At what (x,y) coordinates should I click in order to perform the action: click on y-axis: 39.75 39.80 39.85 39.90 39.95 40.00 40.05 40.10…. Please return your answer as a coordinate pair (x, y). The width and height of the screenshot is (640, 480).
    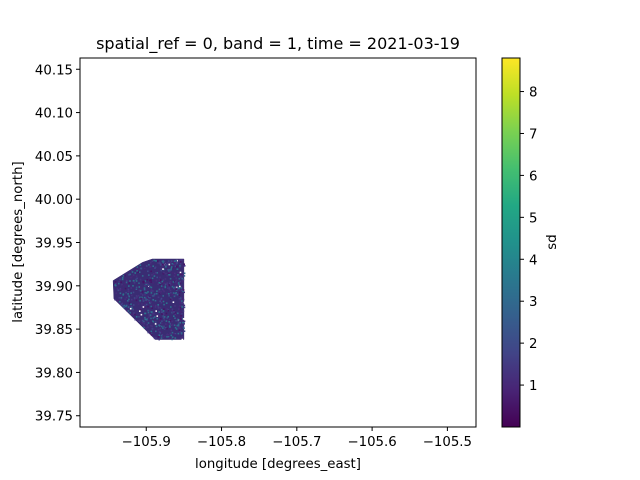
    Looking at the image, I should click on (57, 244).